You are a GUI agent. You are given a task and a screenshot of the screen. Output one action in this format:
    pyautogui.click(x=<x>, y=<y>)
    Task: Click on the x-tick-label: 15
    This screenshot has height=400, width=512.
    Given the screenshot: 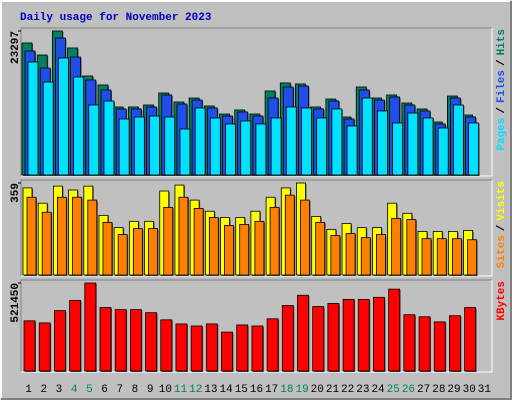 What is the action you would take?
    pyautogui.click(x=241, y=390)
    